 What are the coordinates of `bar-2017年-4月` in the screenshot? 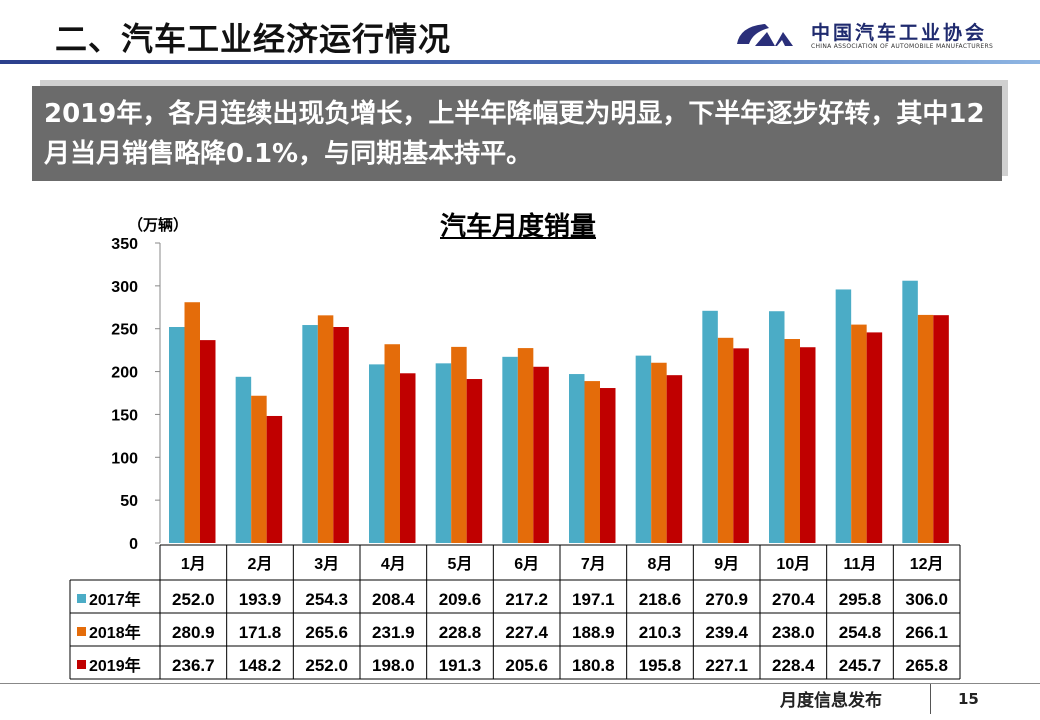 It's located at (377, 453).